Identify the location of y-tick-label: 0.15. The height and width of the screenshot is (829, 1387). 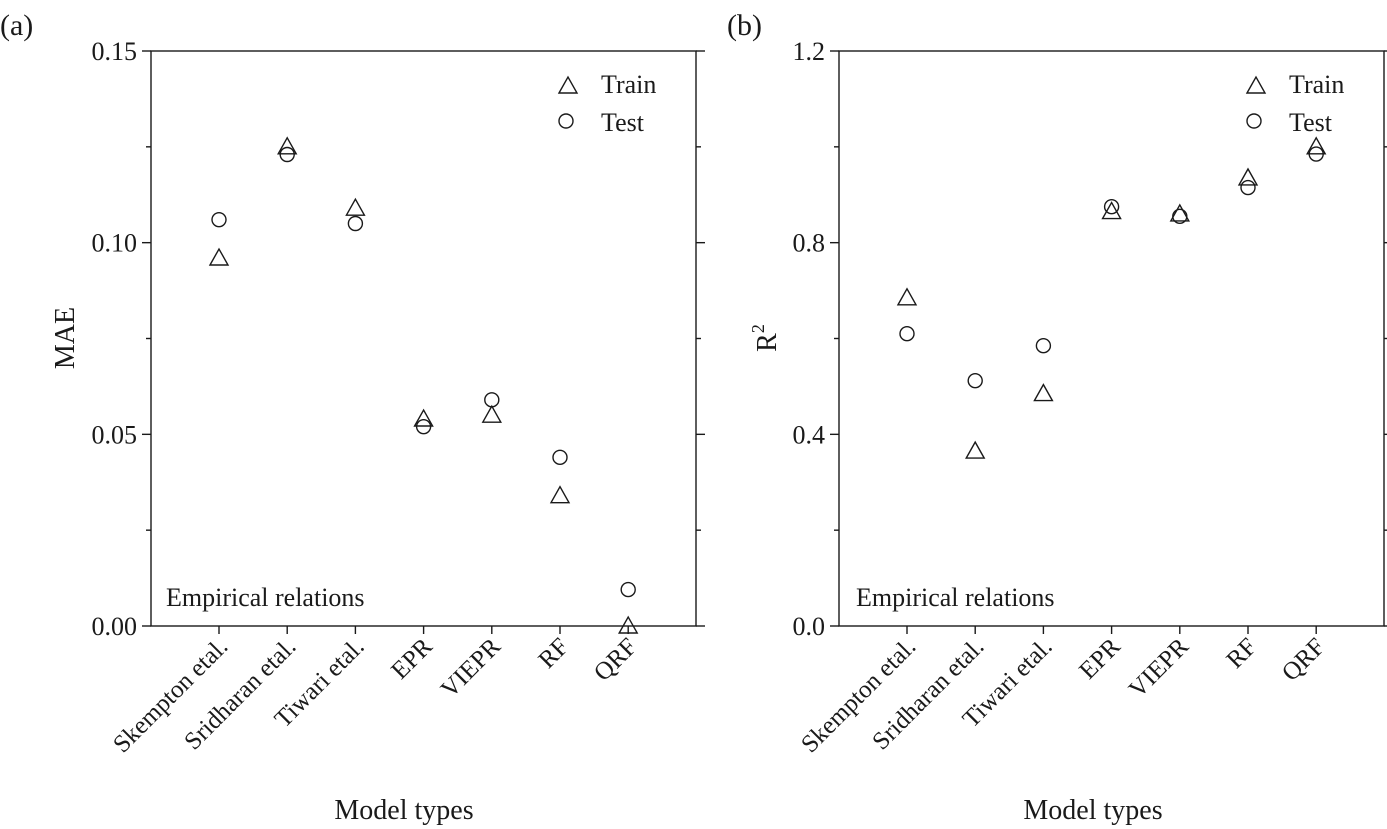
(115, 51).